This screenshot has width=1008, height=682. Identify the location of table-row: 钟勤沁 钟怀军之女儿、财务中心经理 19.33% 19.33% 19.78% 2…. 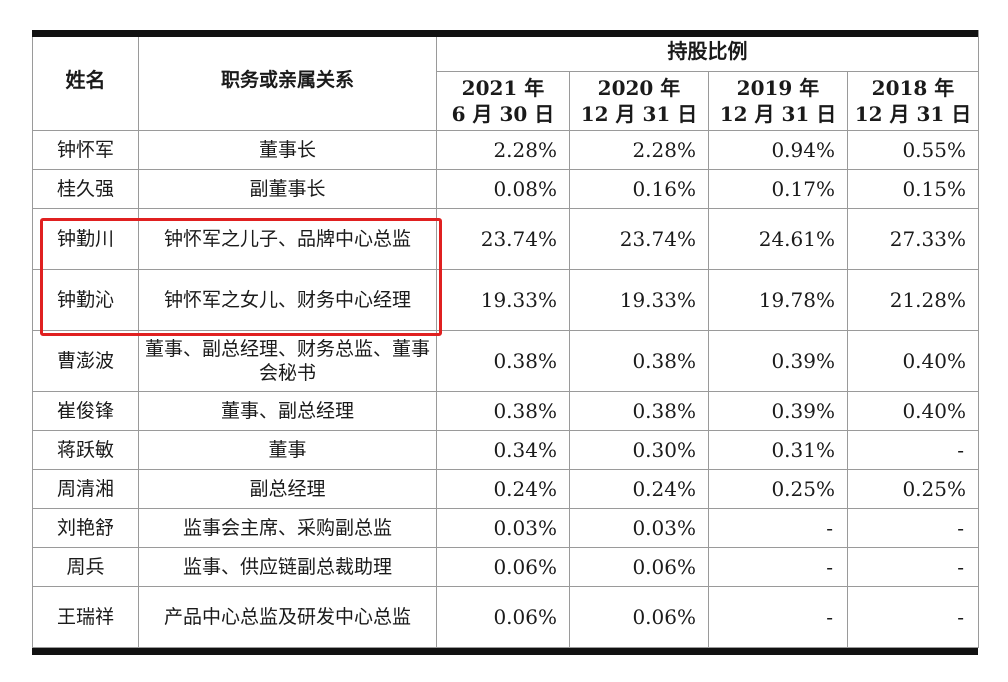
(505, 300).